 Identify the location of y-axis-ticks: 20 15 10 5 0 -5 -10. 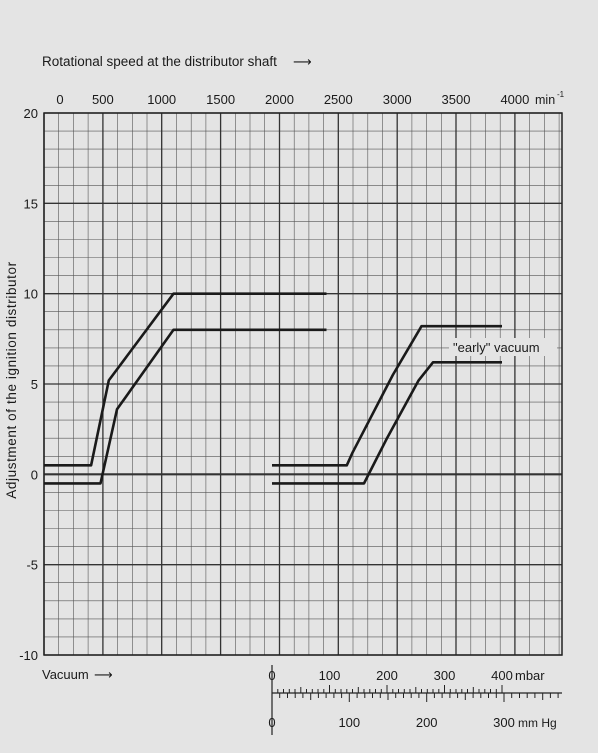
(28, 384).